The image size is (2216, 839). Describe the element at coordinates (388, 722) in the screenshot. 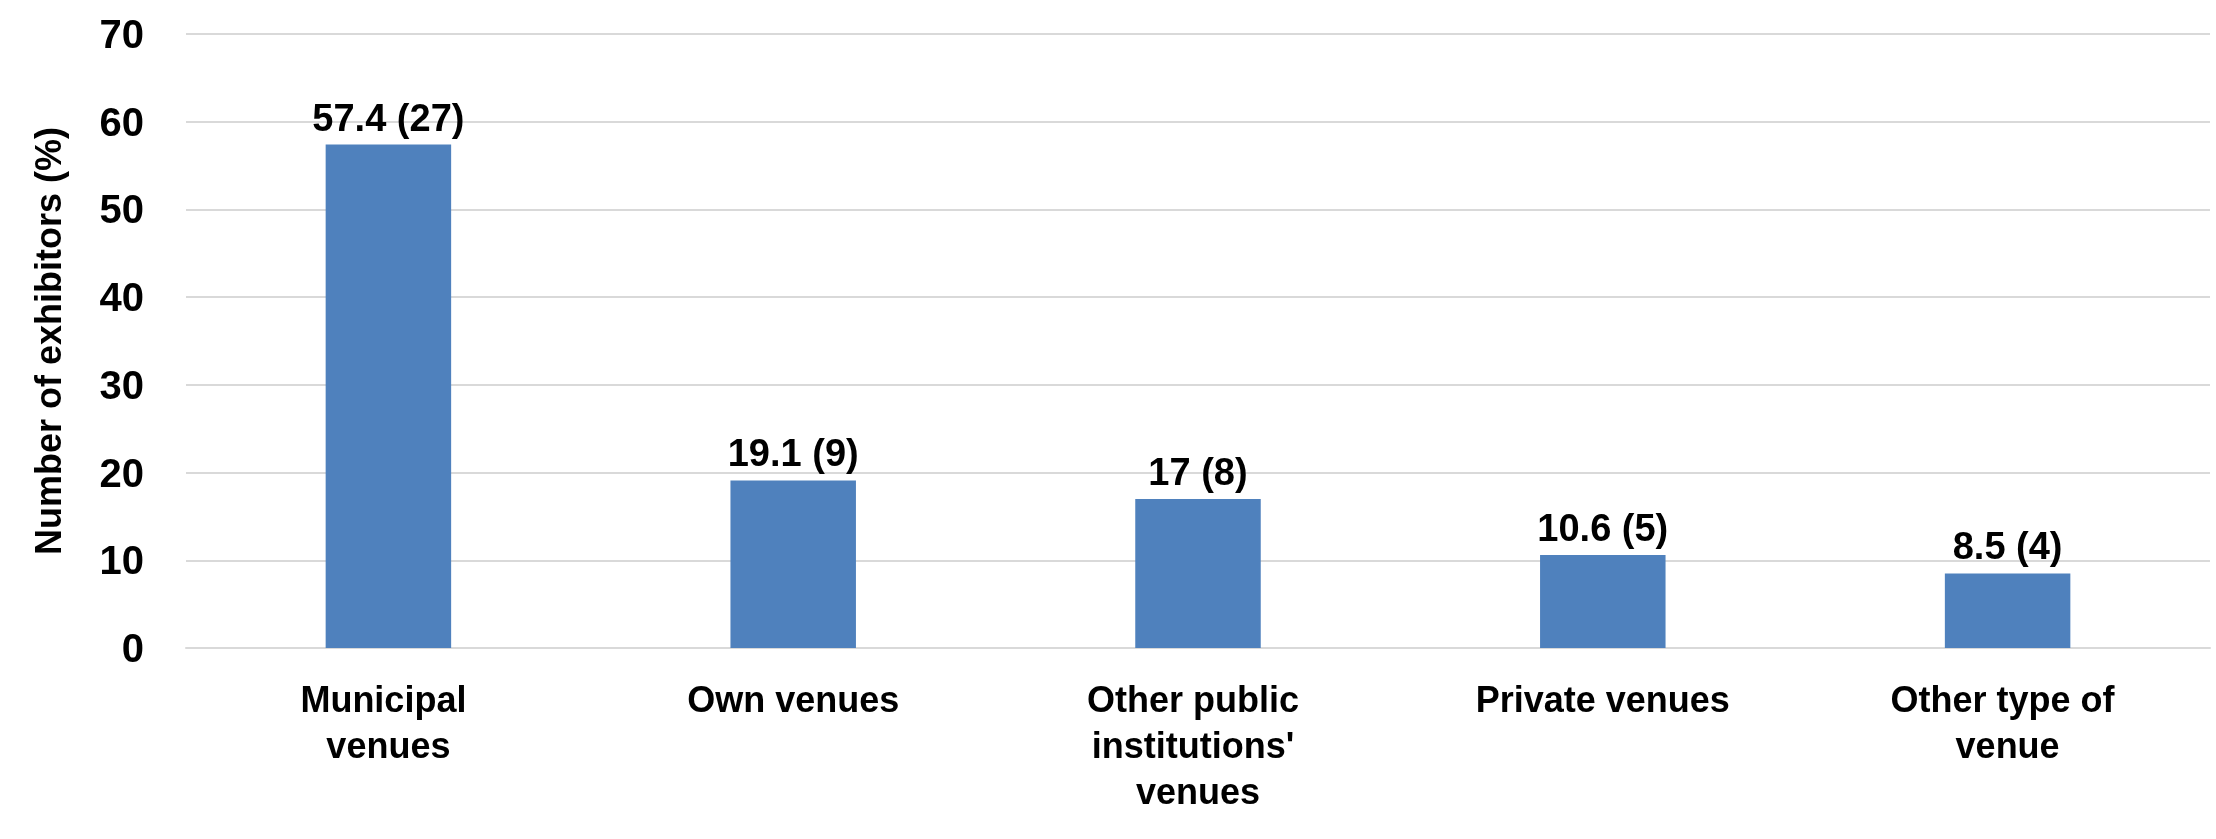

I see `x-tick-label: Municipal venues` at that location.